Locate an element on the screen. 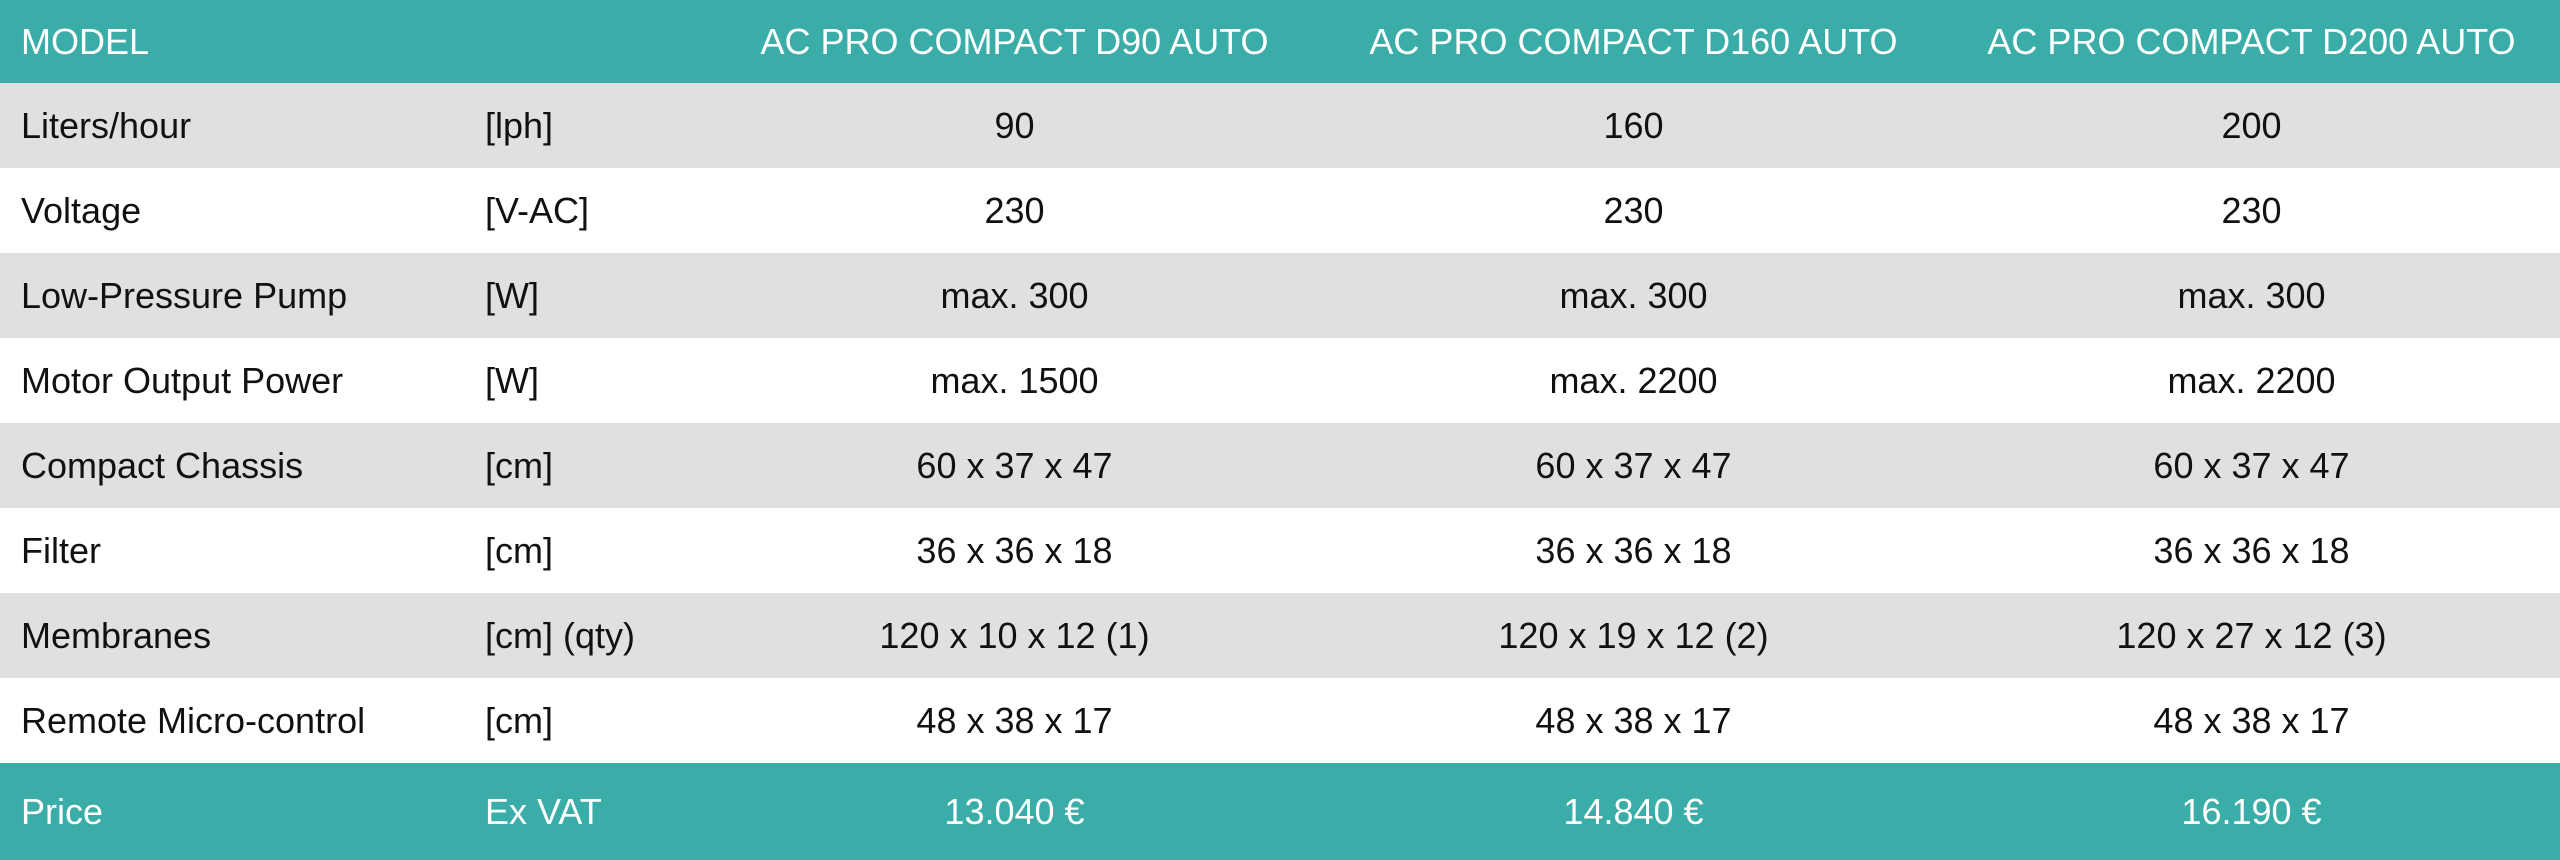 This screenshot has width=2560, height=860. table-cell: Remote Micro-control is located at coordinates (193, 720).